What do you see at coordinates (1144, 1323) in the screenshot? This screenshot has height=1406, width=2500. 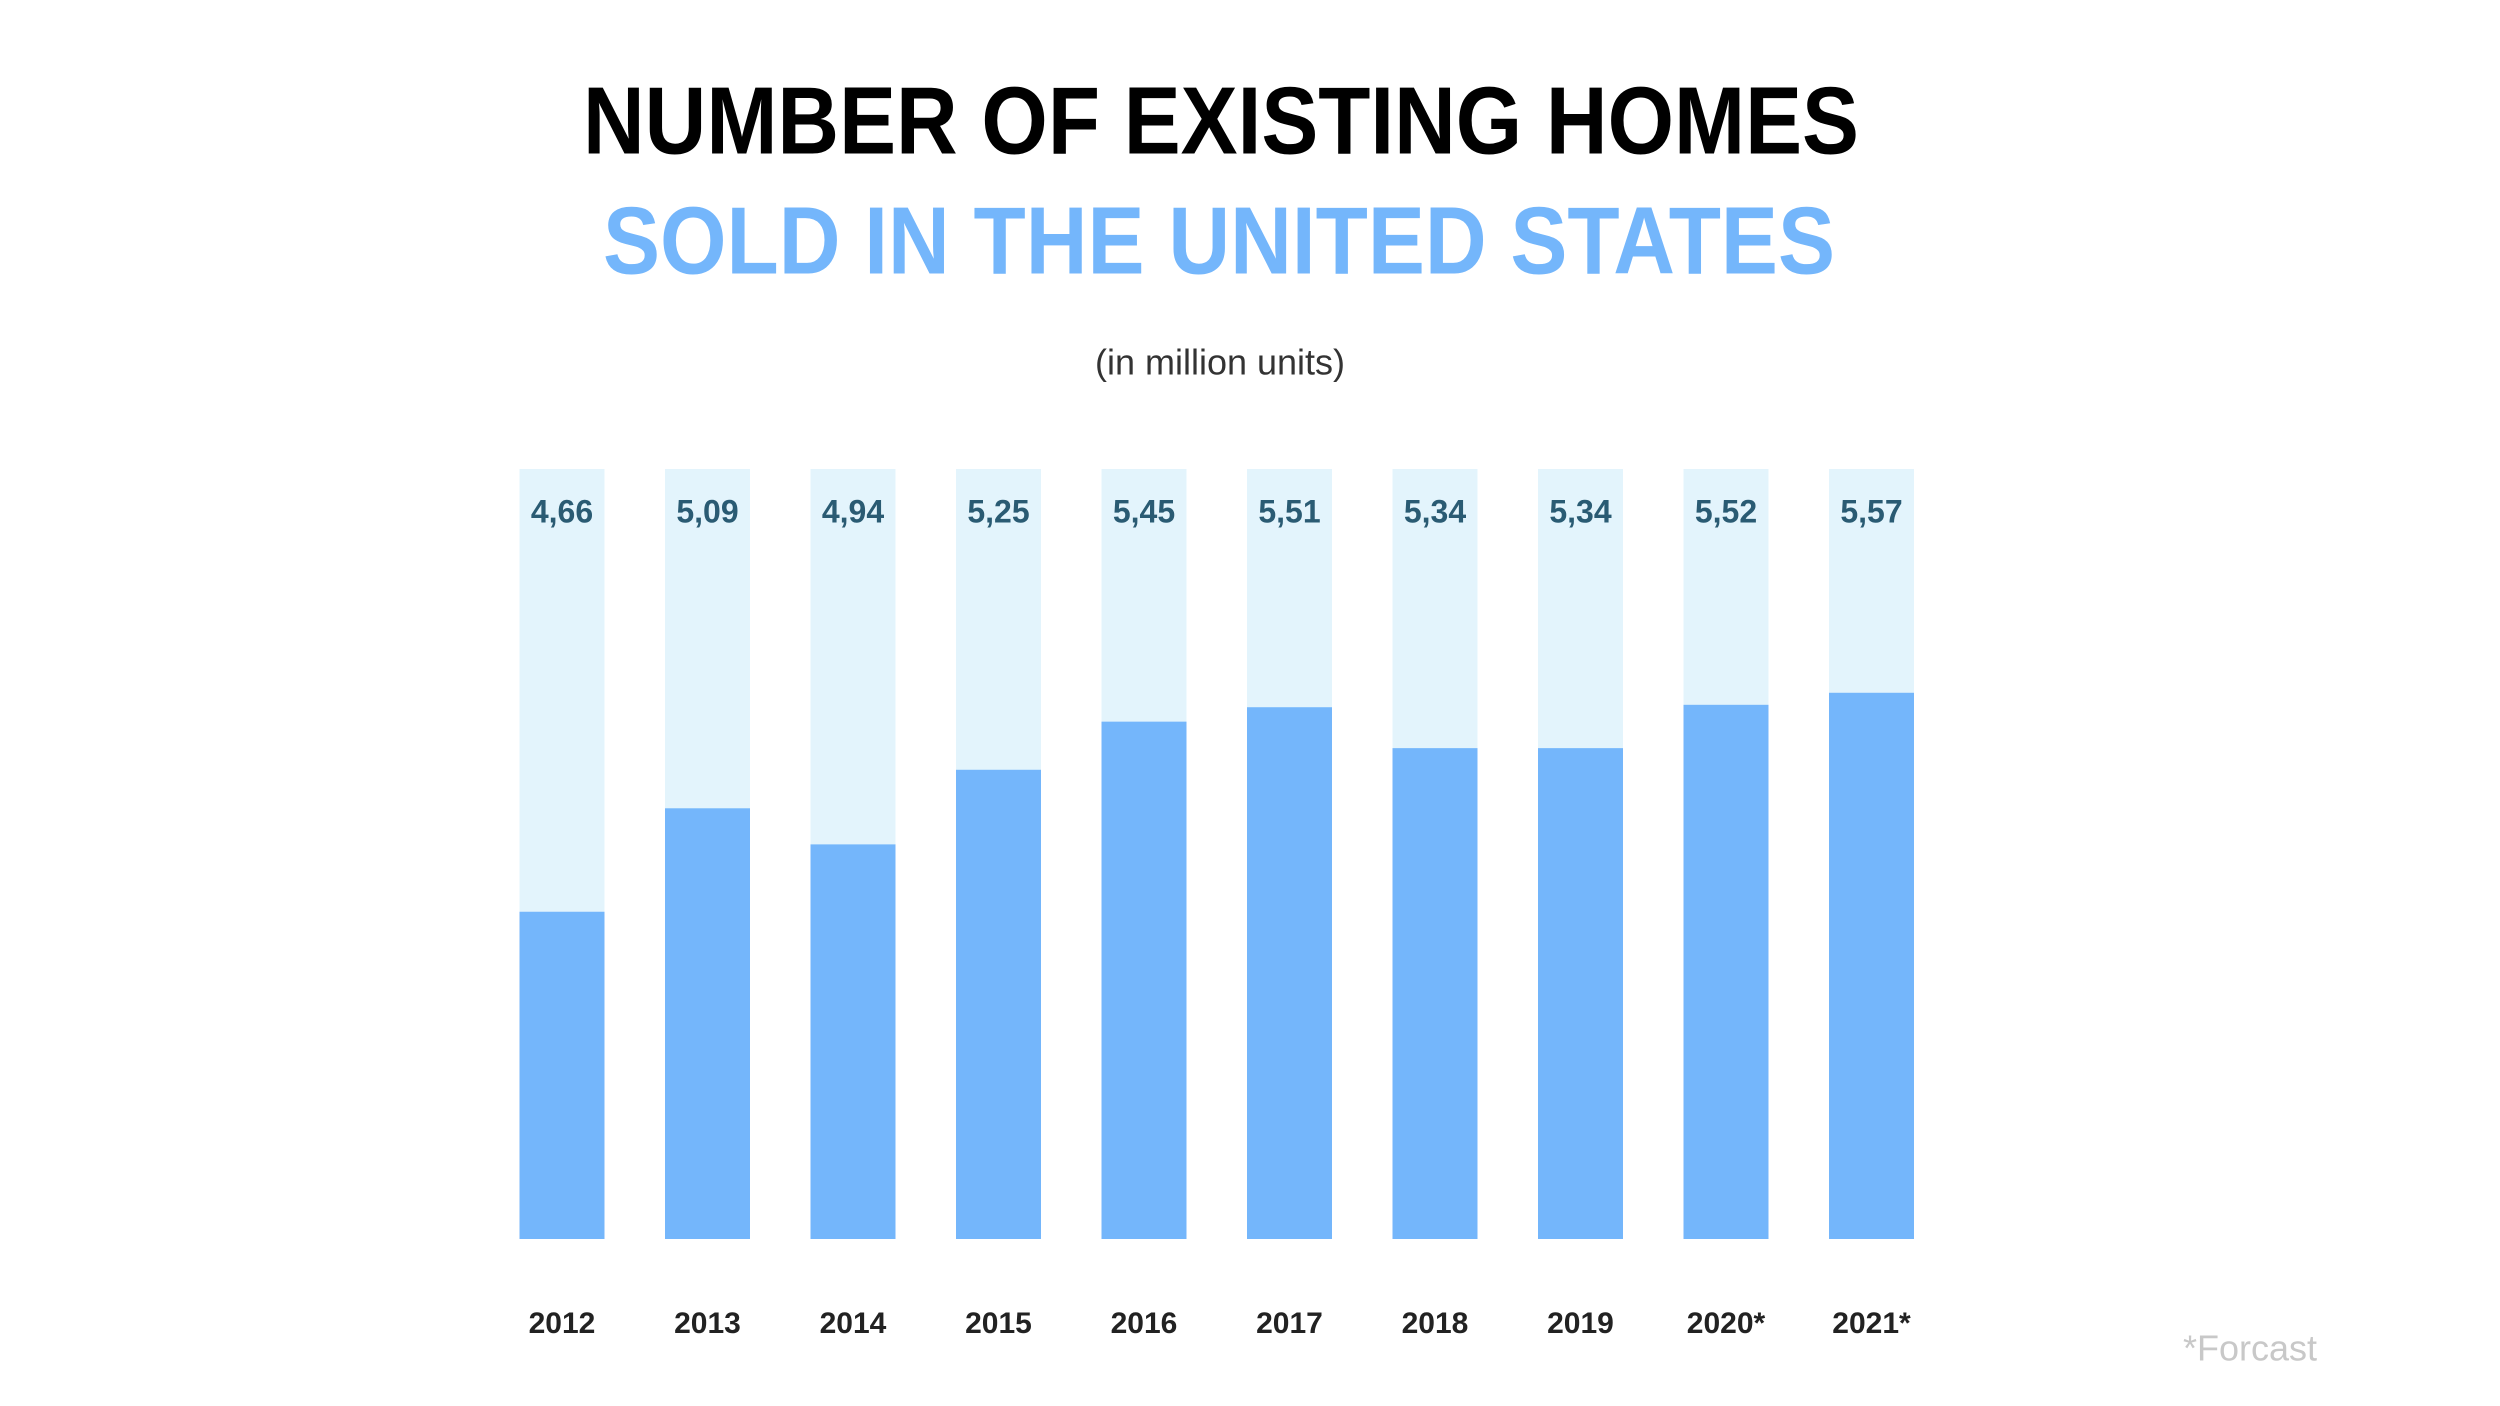 I see `x-tick-label: 2016` at bounding box center [1144, 1323].